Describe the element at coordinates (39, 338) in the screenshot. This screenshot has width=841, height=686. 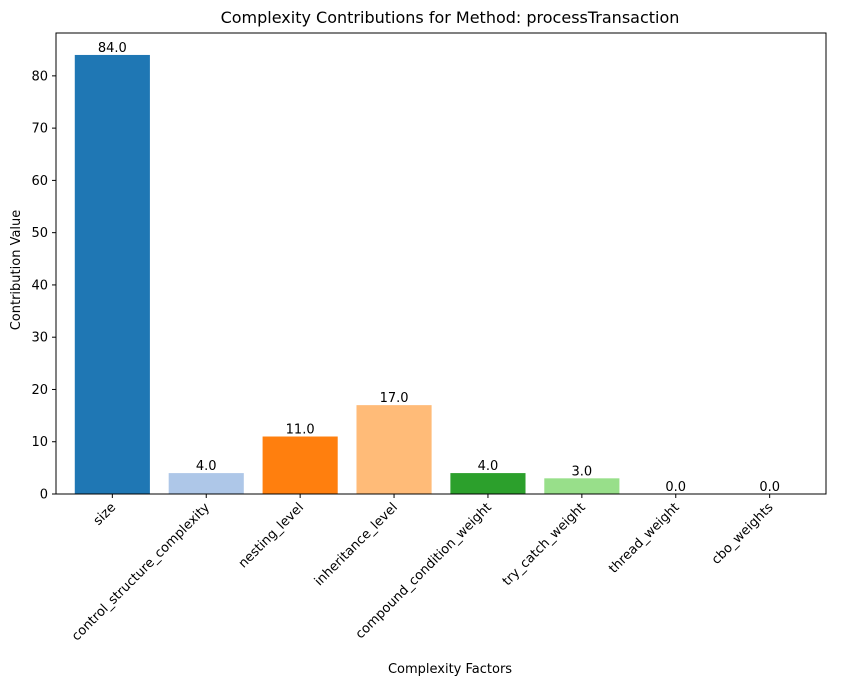
I see `y-tick-label: 30` at that location.